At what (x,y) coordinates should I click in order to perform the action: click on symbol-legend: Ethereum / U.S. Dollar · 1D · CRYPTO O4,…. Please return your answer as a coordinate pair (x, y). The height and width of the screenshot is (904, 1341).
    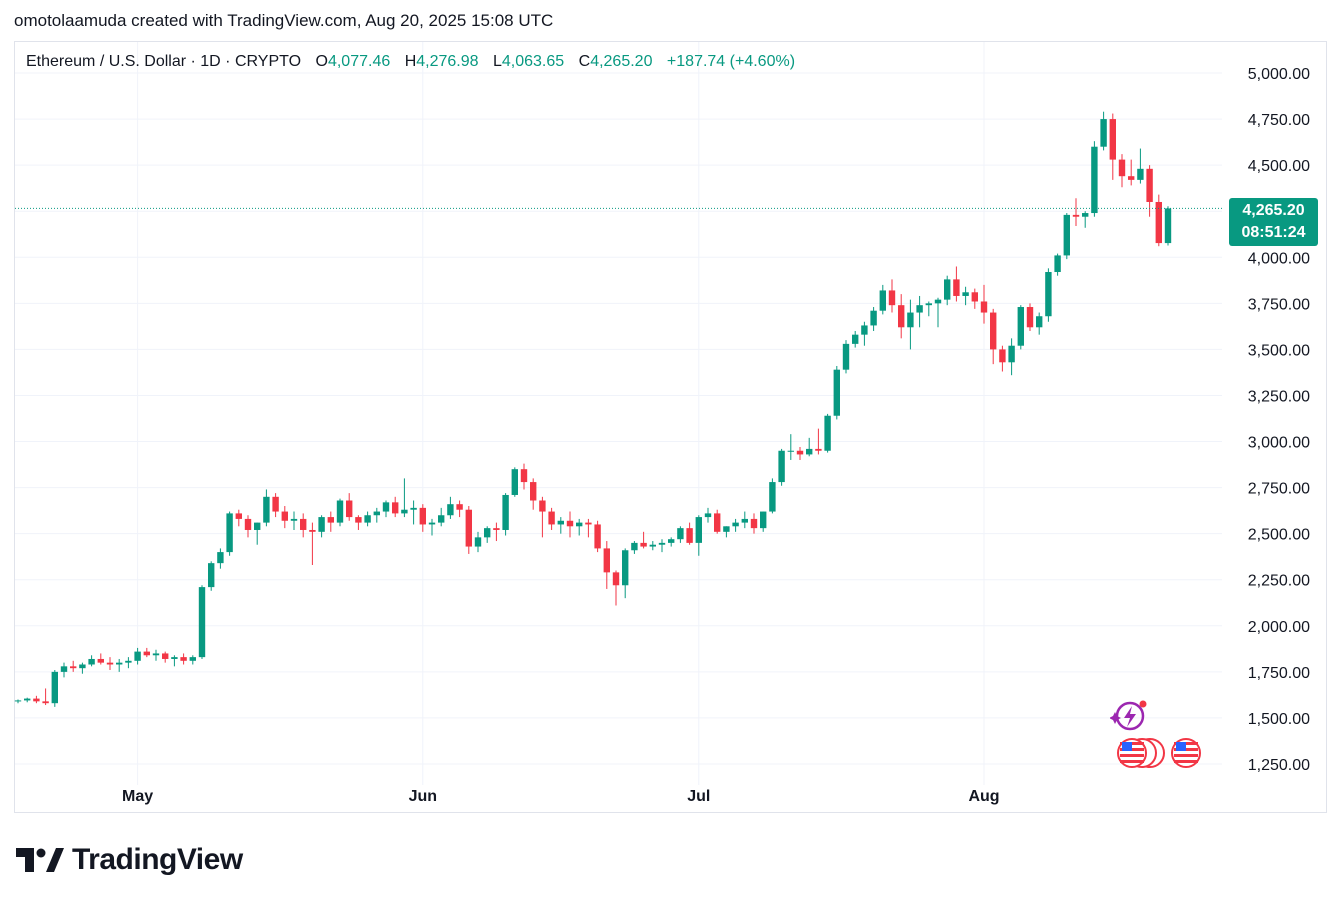
    Looking at the image, I should click on (410, 62).